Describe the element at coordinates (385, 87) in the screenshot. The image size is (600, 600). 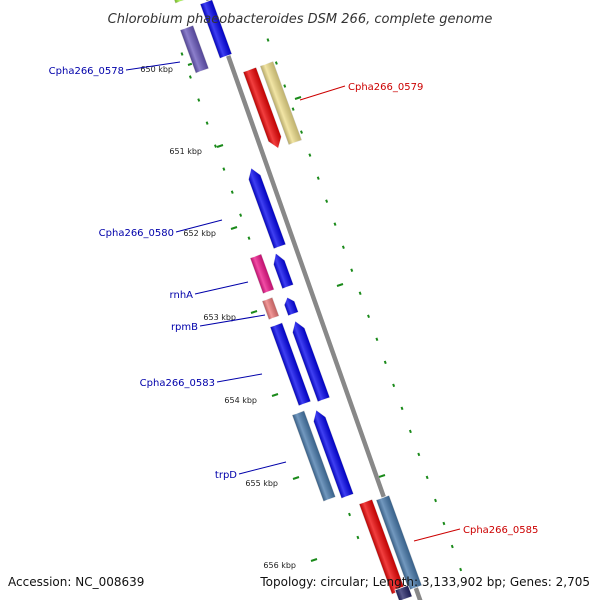
I see `reverse-gene-label: Cpha266_0579` at that location.